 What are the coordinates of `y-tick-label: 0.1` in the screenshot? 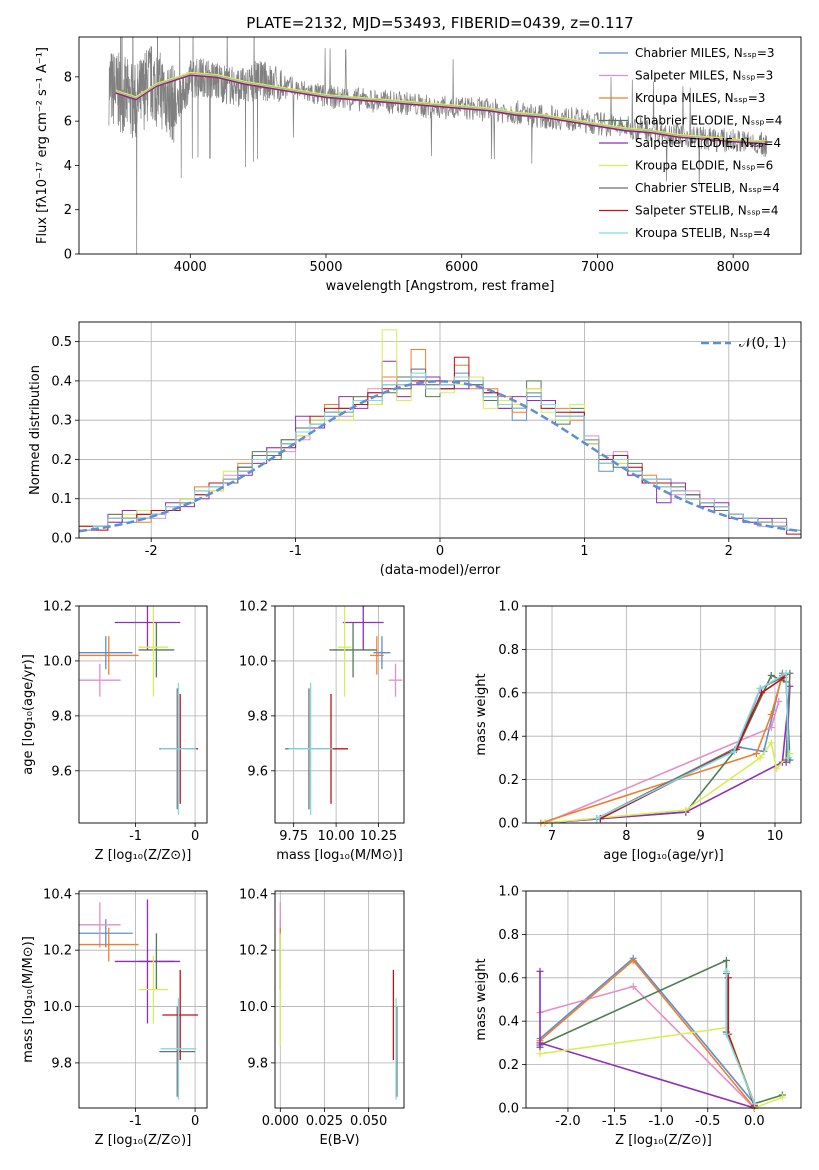 It's located at (61, 499).